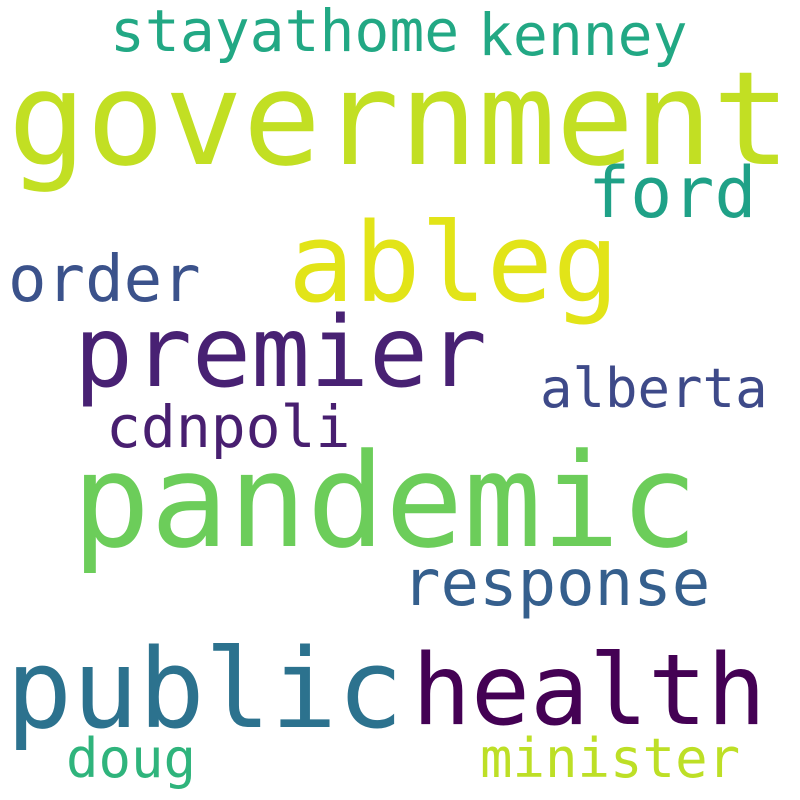 The width and height of the screenshot is (800, 800). What do you see at coordinates (228, 427) in the screenshot?
I see `word-cdnpoli: cdnpoli` at bounding box center [228, 427].